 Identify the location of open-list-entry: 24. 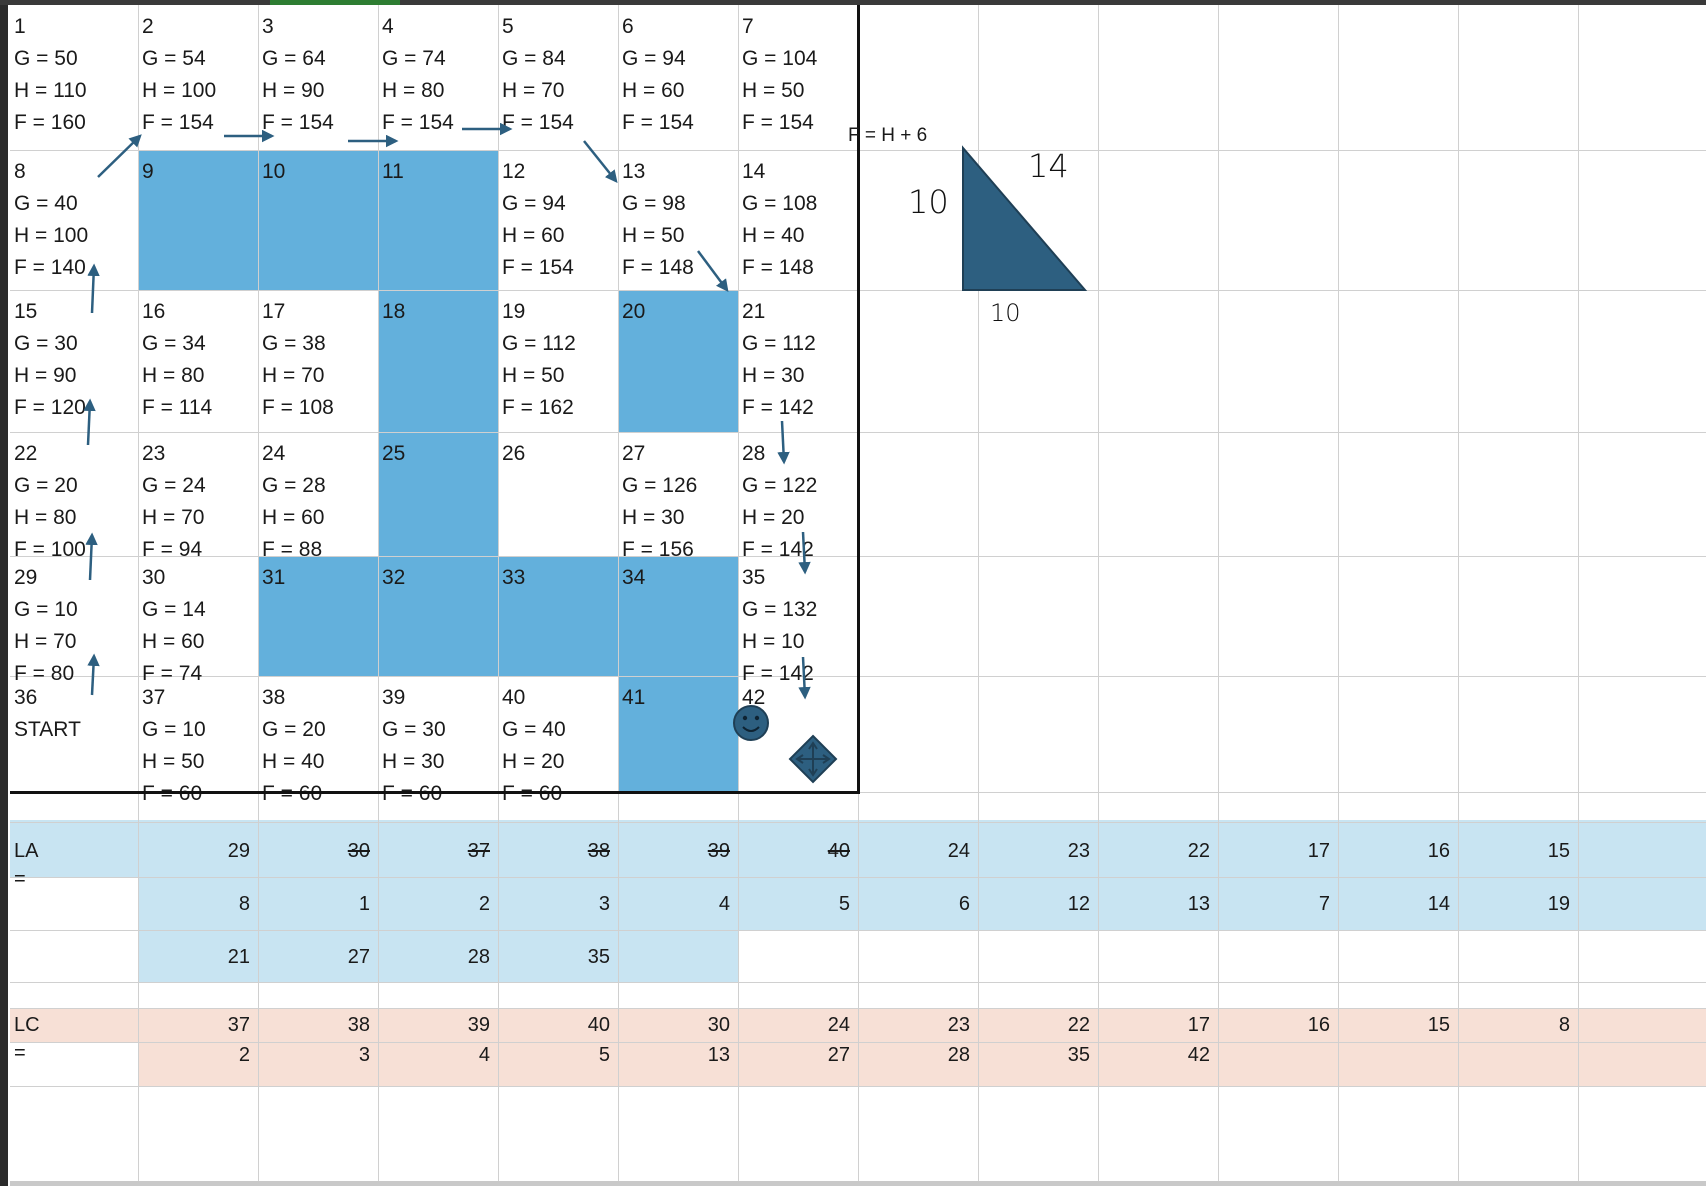
(958, 851).